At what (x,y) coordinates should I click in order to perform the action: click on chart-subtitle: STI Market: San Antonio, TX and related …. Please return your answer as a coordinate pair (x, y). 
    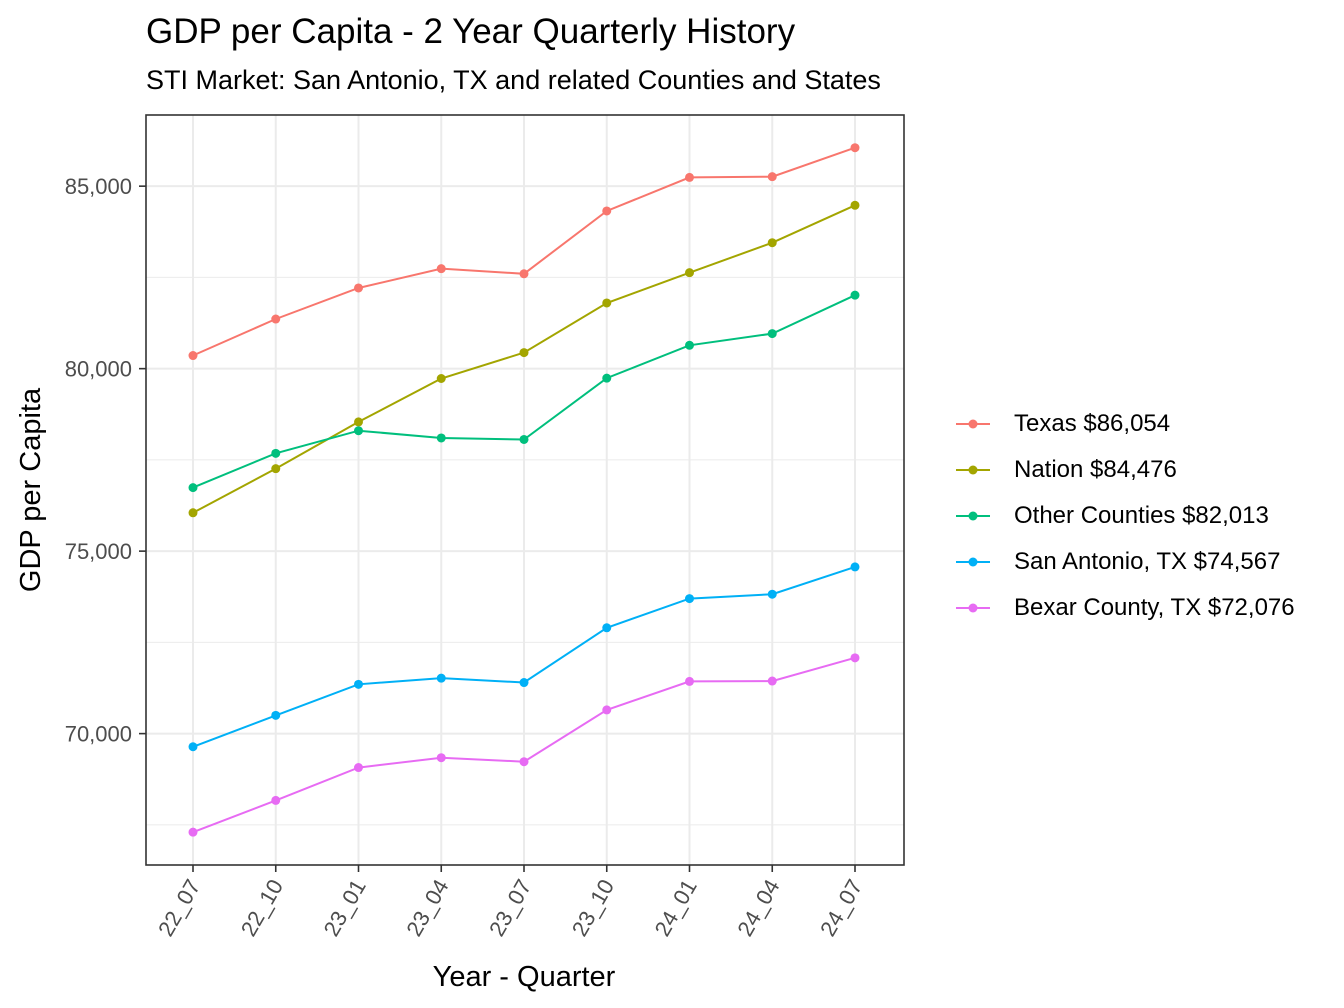
    Looking at the image, I should click on (513, 80).